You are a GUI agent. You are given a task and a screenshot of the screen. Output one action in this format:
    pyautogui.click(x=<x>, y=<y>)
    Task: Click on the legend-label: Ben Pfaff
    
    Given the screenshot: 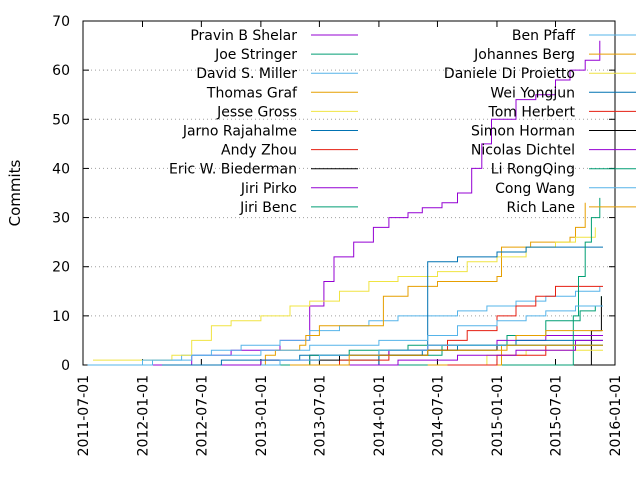 What is the action you would take?
    pyautogui.click(x=543, y=36)
    